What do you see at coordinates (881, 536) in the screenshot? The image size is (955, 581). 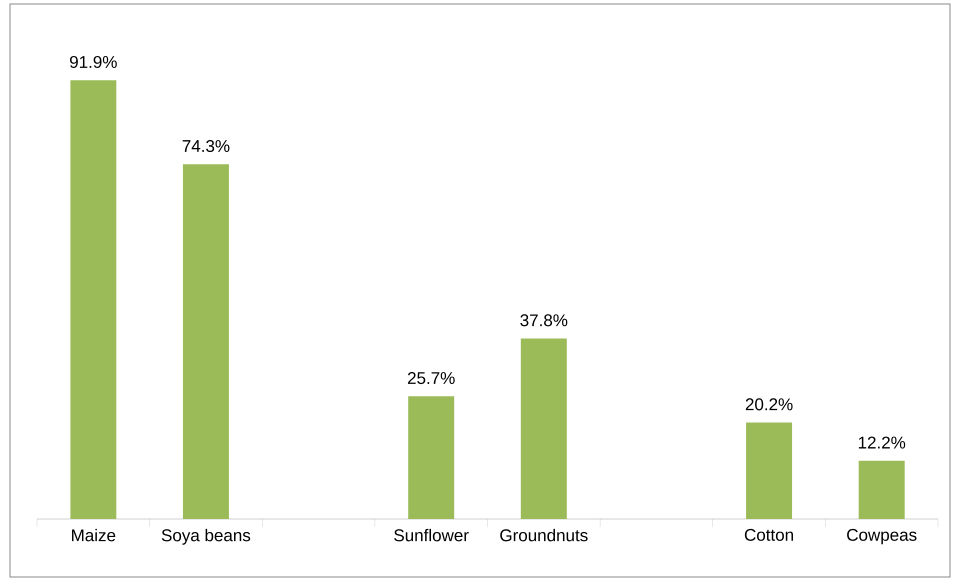 I see `x-tick-label: Cowpeas` at bounding box center [881, 536].